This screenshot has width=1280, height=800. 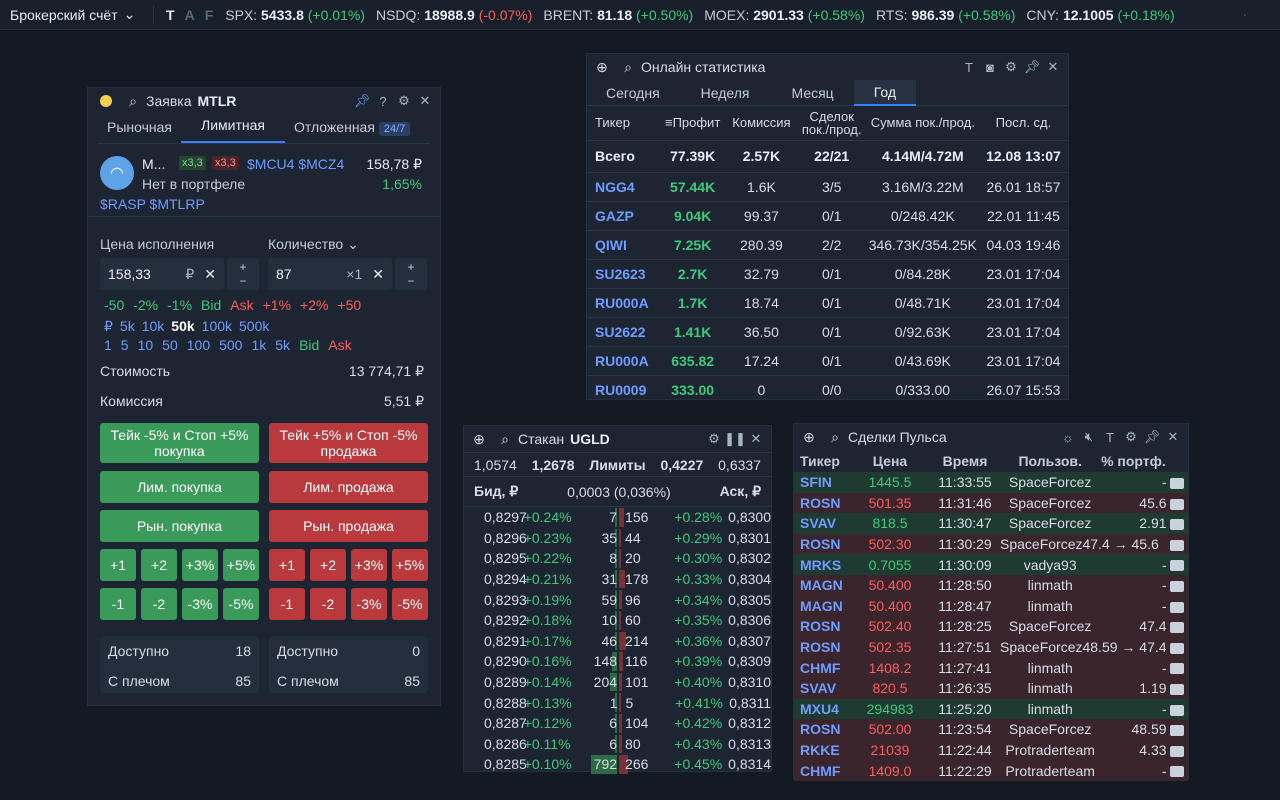 What do you see at coordinates (241, 604) in the screenshot?
I see `buy-adjust-minus-button: -5%` at bounding box center [241, 604].